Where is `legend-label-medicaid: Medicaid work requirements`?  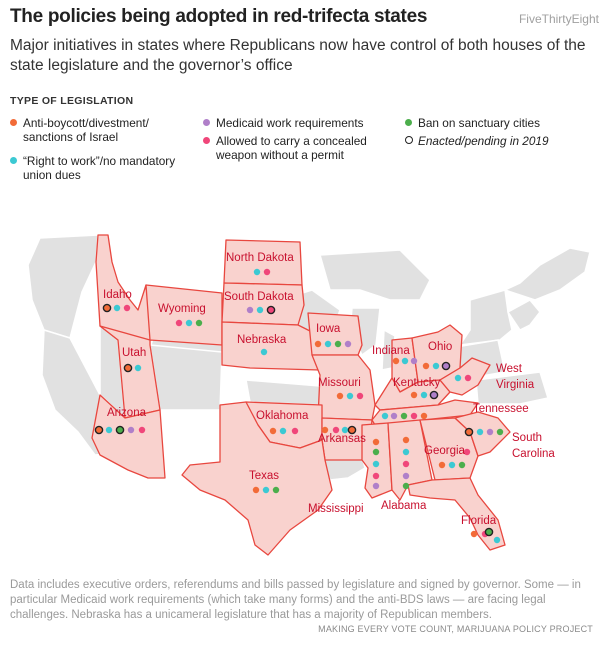
legend-label-medicaid: Medicaid work requirements is located at coordinates (290, 123).